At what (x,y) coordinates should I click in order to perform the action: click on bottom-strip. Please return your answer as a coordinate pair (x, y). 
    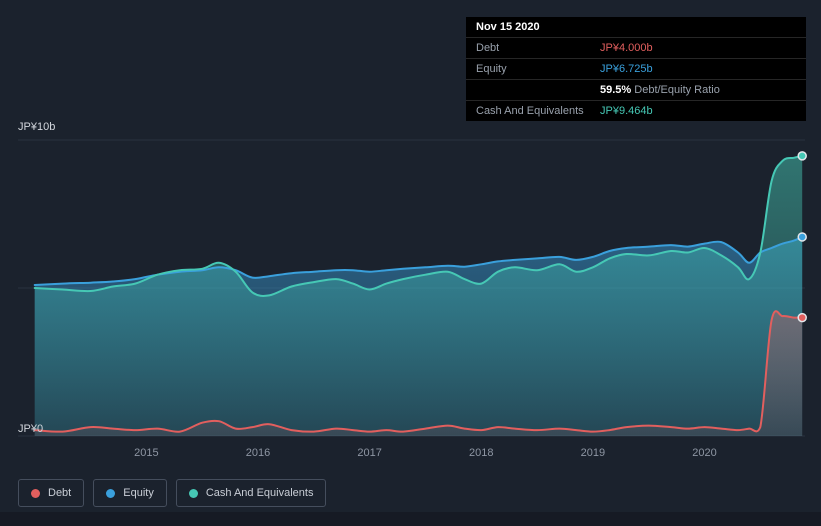
    Looking at the image, I should click on (410, 519).